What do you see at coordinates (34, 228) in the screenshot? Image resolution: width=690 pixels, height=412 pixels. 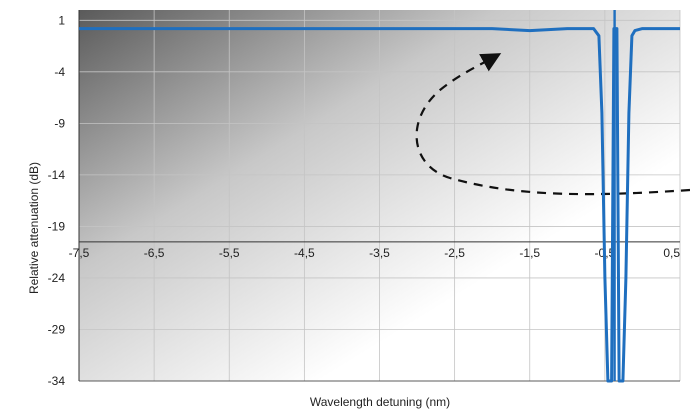 I see `y-axis-label: Relative attenuation (dB)` at bounding box center [34, 228].